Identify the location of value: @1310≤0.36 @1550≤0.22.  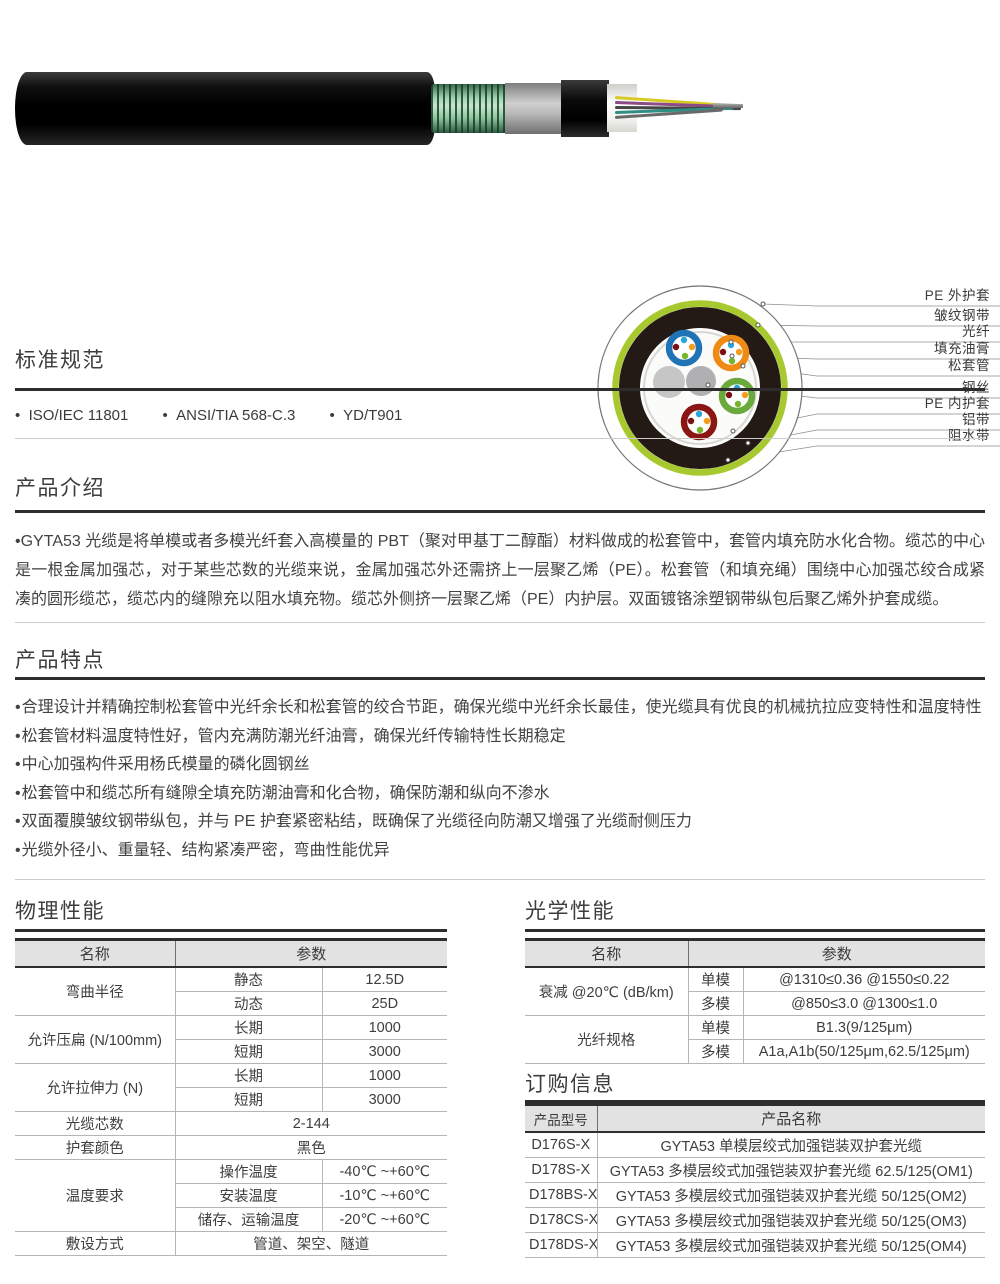
(863, 979).